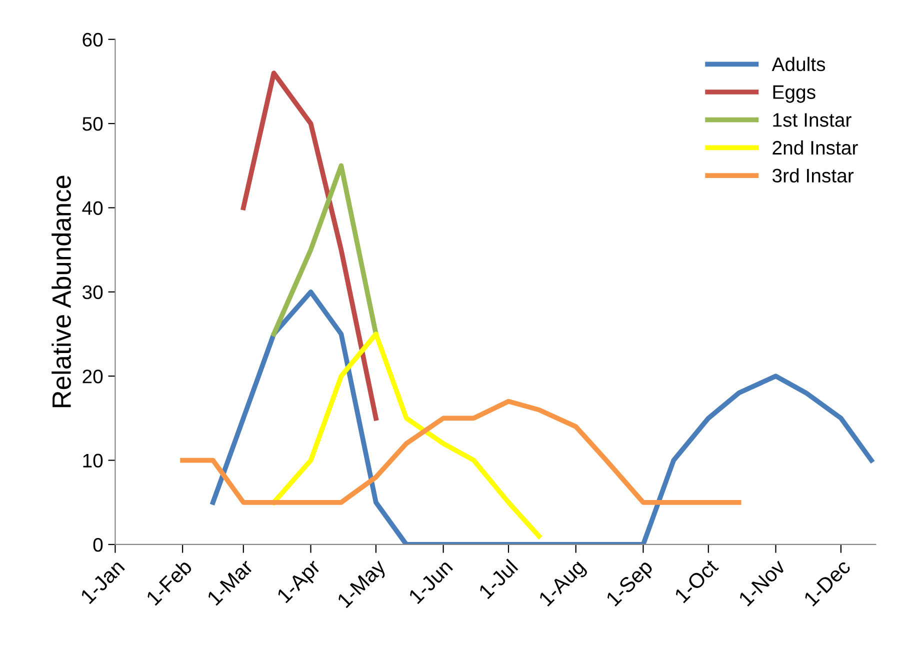  I want to click on y-tick-label: 10, so click(93, 461).